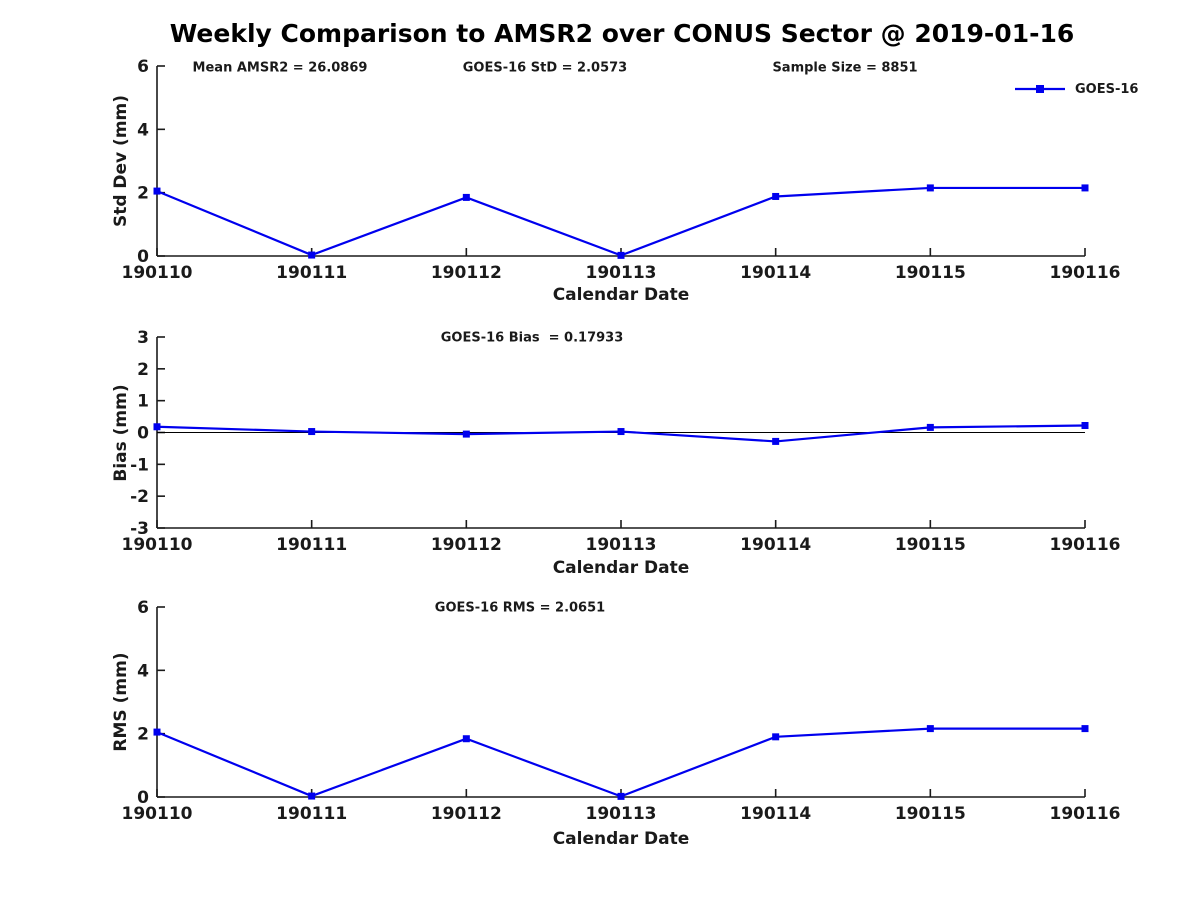 The image size is (1200, 900). I want to click on y-tick-label: -1, so click(139, 465).